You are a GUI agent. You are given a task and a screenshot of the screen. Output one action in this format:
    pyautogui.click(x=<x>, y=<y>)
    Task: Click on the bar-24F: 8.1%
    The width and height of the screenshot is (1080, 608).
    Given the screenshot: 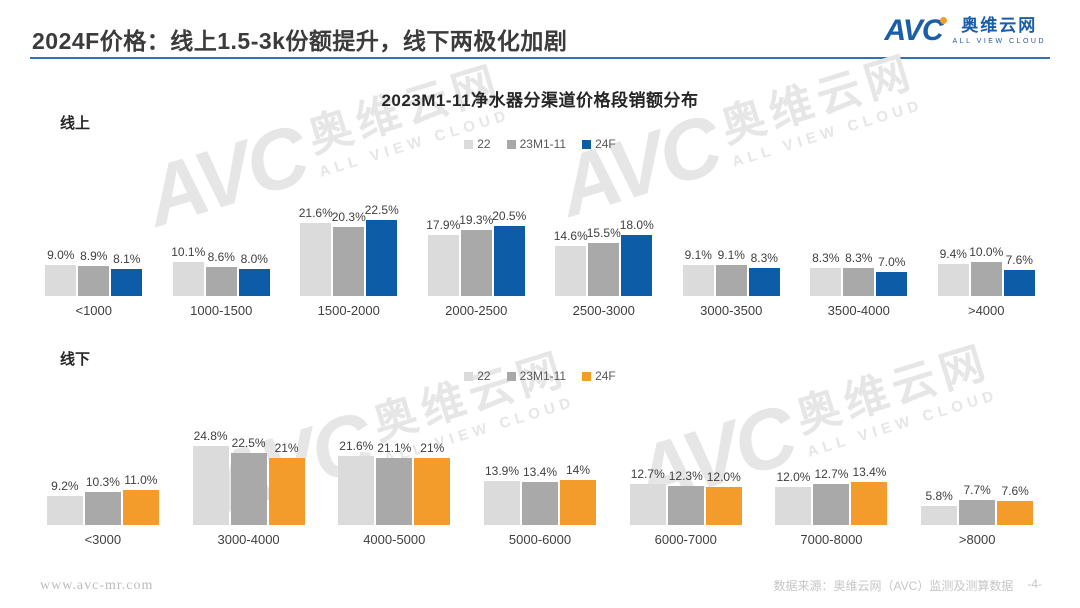 What is the action you would take?
    pyautogui.click(x=127, y=274)
    